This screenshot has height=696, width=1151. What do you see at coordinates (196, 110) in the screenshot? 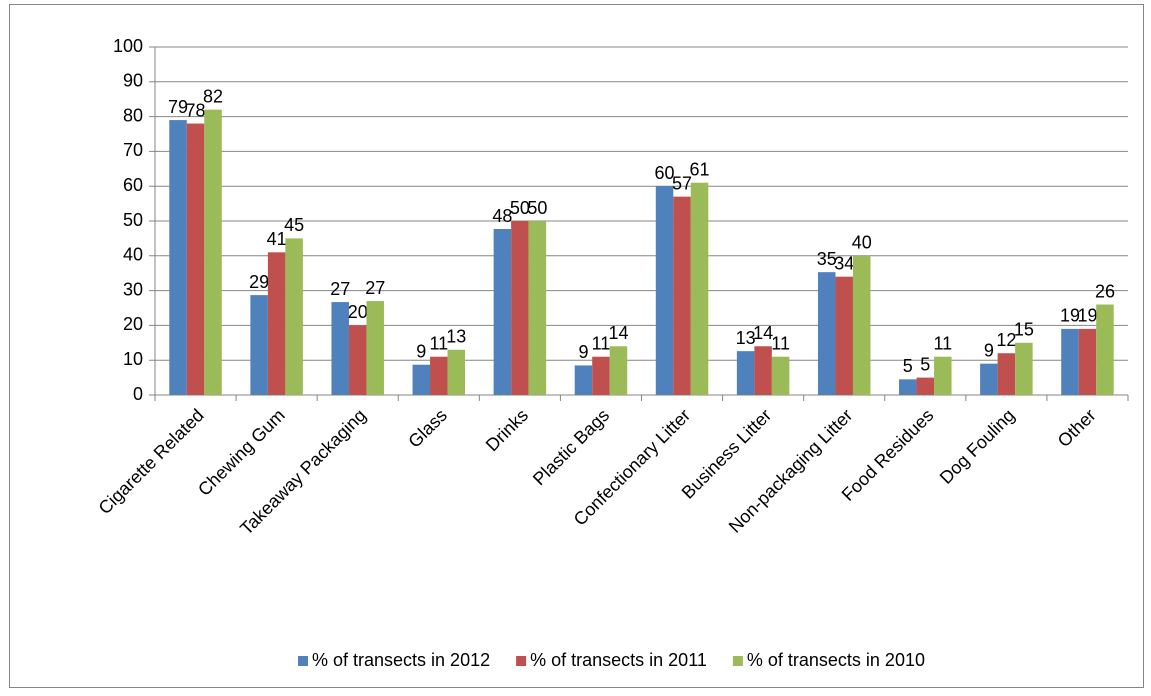
I see `data-label: 78` at bounding box center [196, 110].